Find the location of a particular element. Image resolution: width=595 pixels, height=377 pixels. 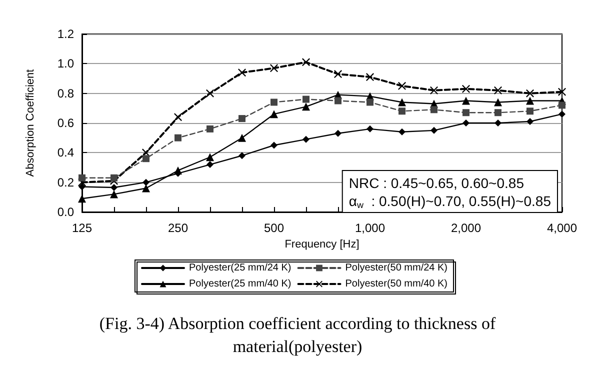

y-axis-title: Absorption Coefficient is located at coordinates (30, 123).